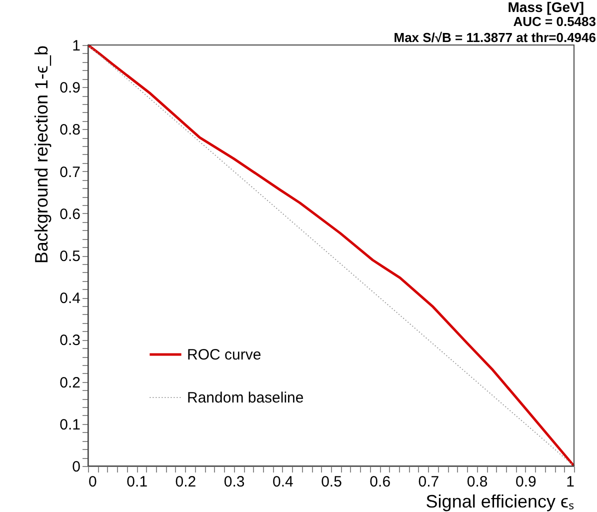 The image size is (597, 512). Describe the element at coordinates (70, 425) in the screenshot. I see `y-tick-label: 0.1` at that location.